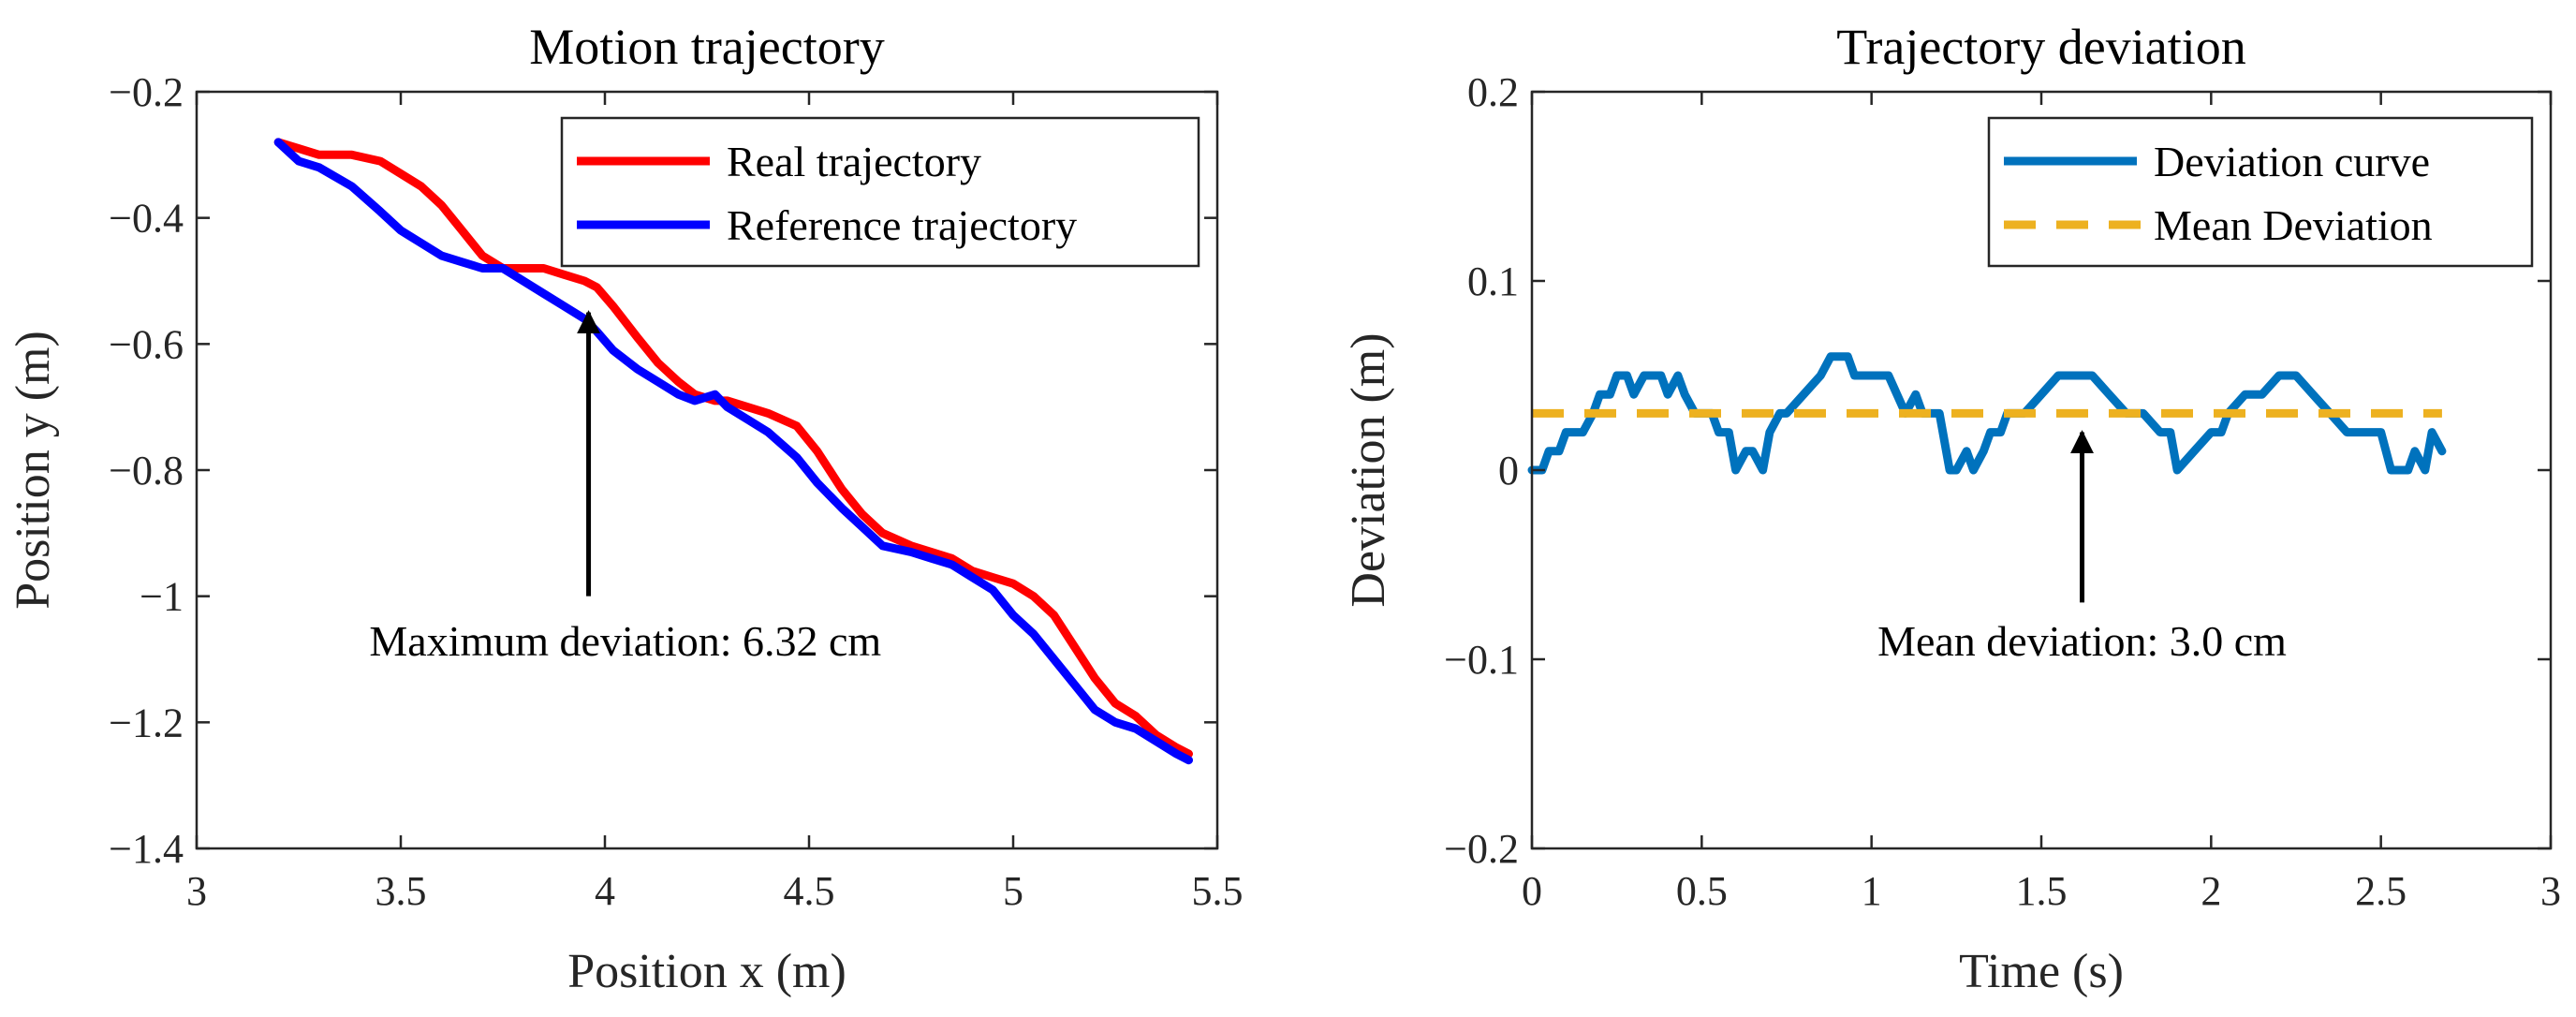 The image size is (2576, 1017). I want to click on y-tick-label: −0.1, so click(1481, 660).